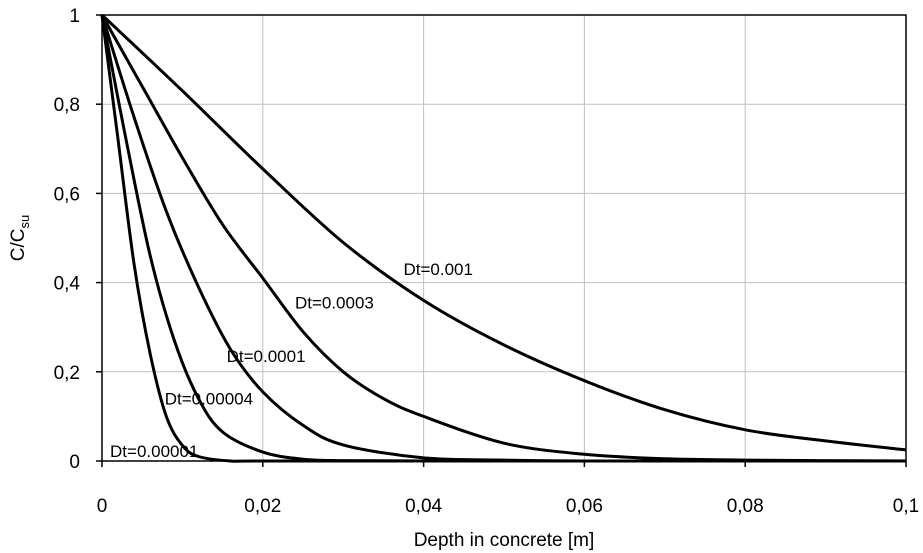 This screenshot has width=923, height=553. What do you see at coordinates (209, 399) in the screenshot?
I see `series-label-3: Dt=0.00004` at bounding box center [209, 399].